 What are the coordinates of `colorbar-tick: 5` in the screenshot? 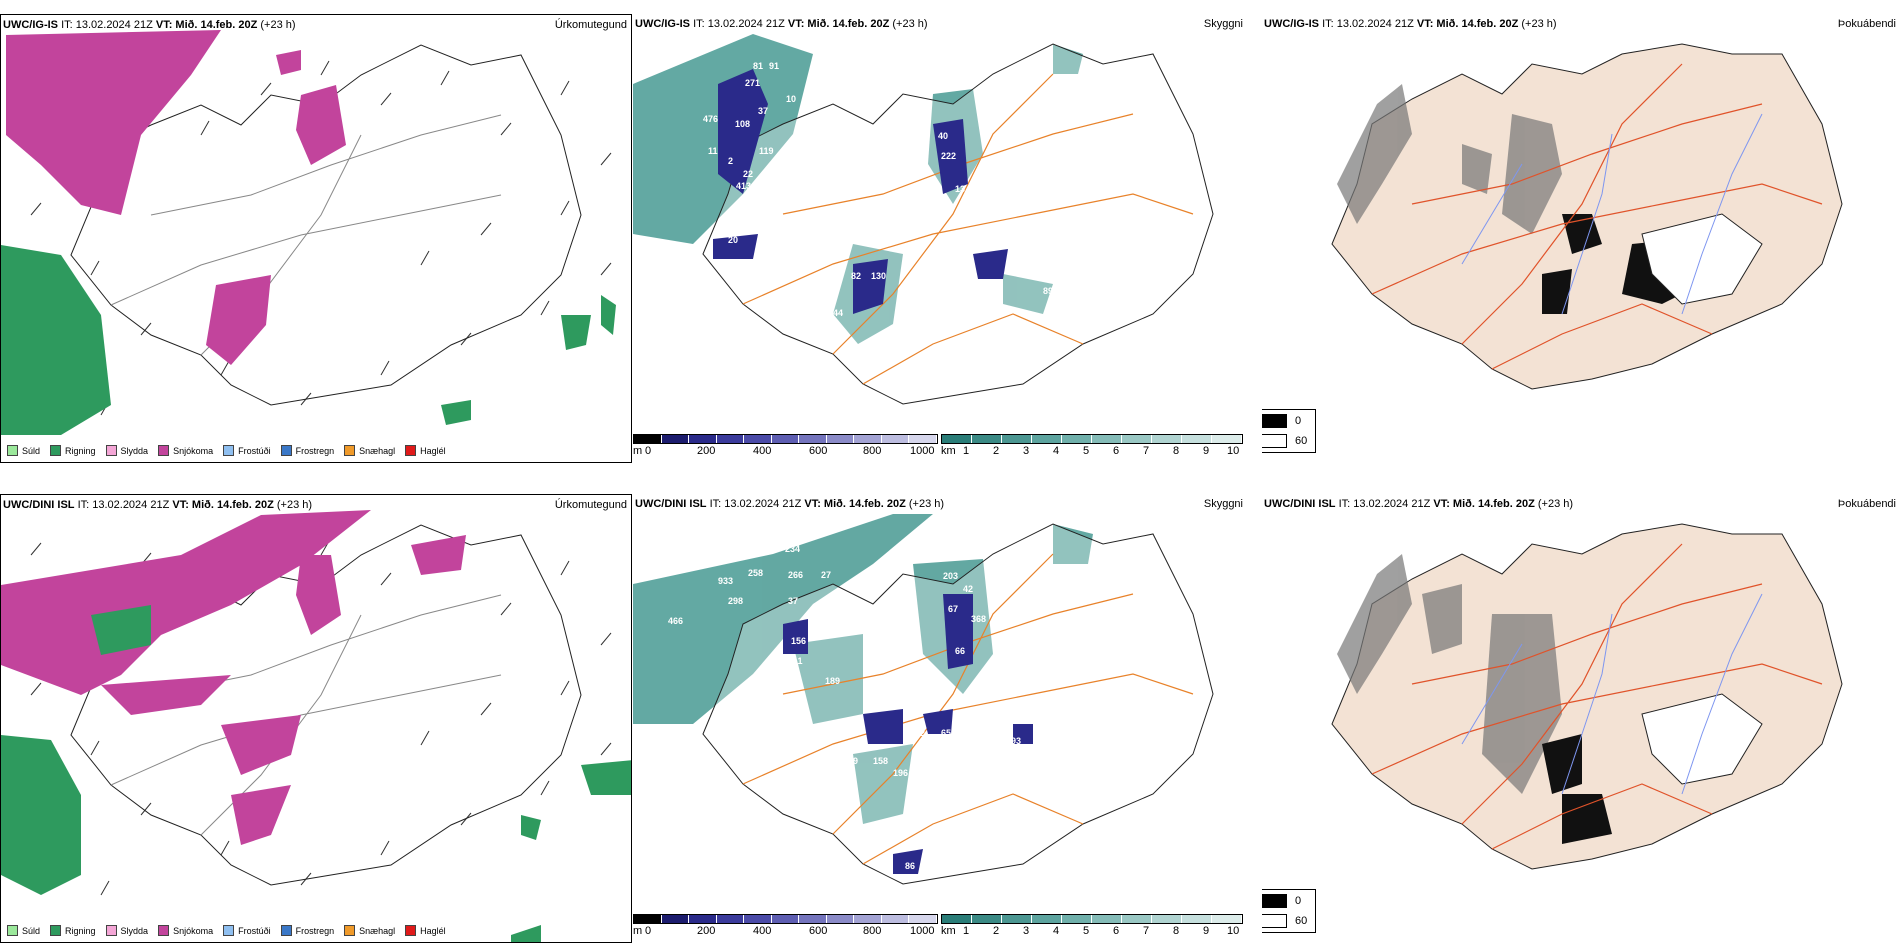 It's located at (1086, 931).